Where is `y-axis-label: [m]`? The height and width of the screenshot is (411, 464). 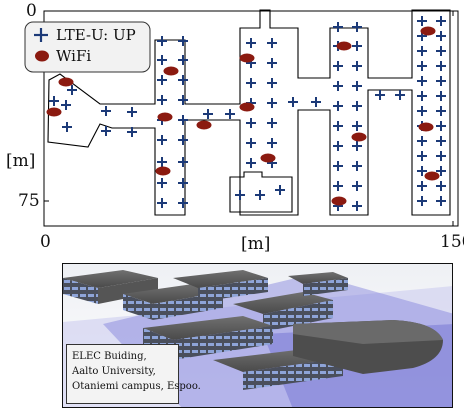
y-axis-label: [m] is located at coordinates (21, 161).